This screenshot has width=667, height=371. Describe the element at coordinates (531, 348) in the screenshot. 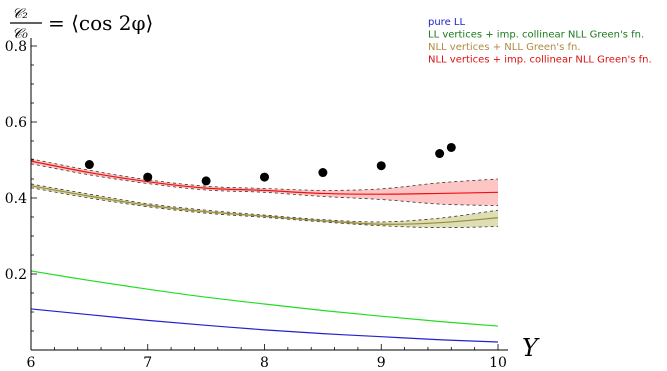

I see `x-axis-title: Y` at that location.